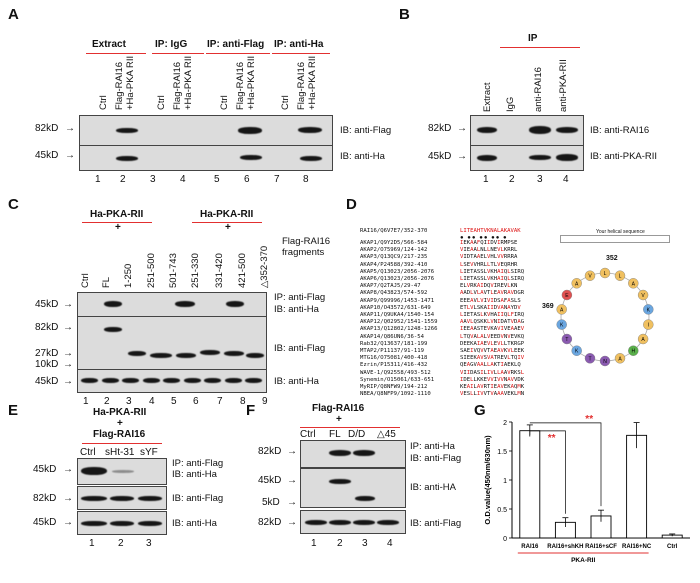 The width and height of the screenshot is (700, 583). Describe the element at coordinates (672, 547) in the screenshot. I see `x-tick-label: Ctrl` at that location.